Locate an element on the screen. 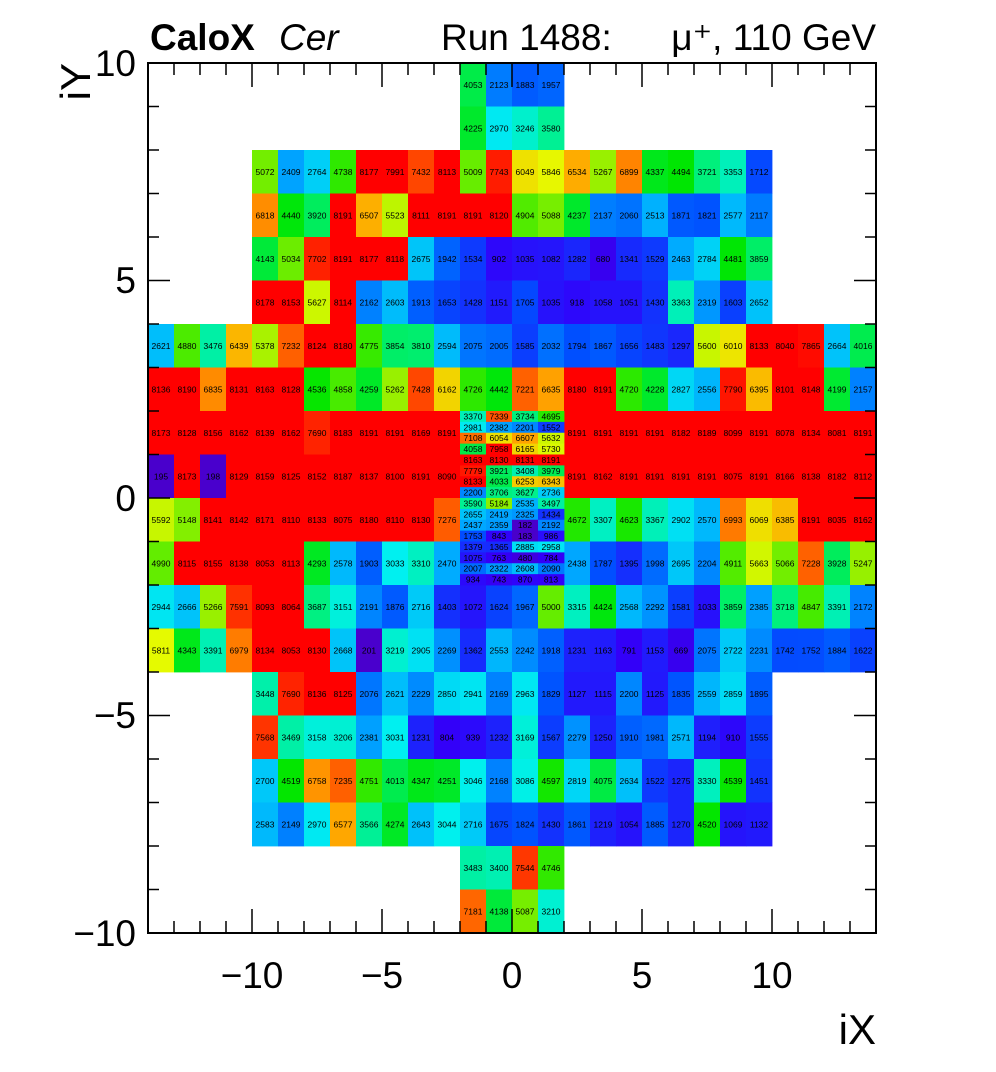 This screenshot has height=1072, width=996. cell-value-label: 4033 is located at coordinates (499, 482).